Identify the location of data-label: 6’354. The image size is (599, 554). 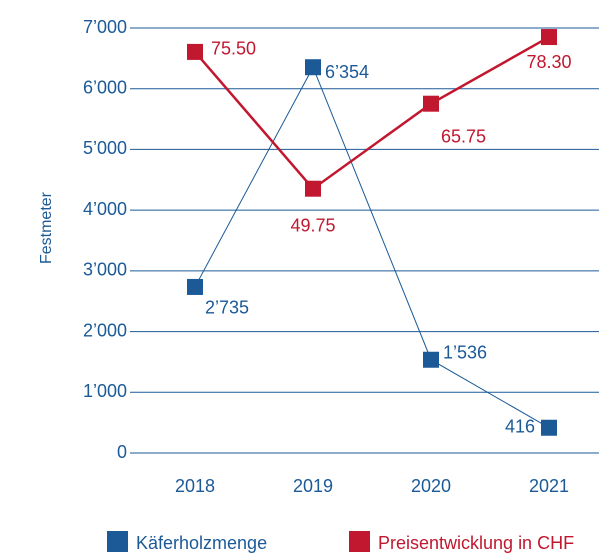
(347, 72).